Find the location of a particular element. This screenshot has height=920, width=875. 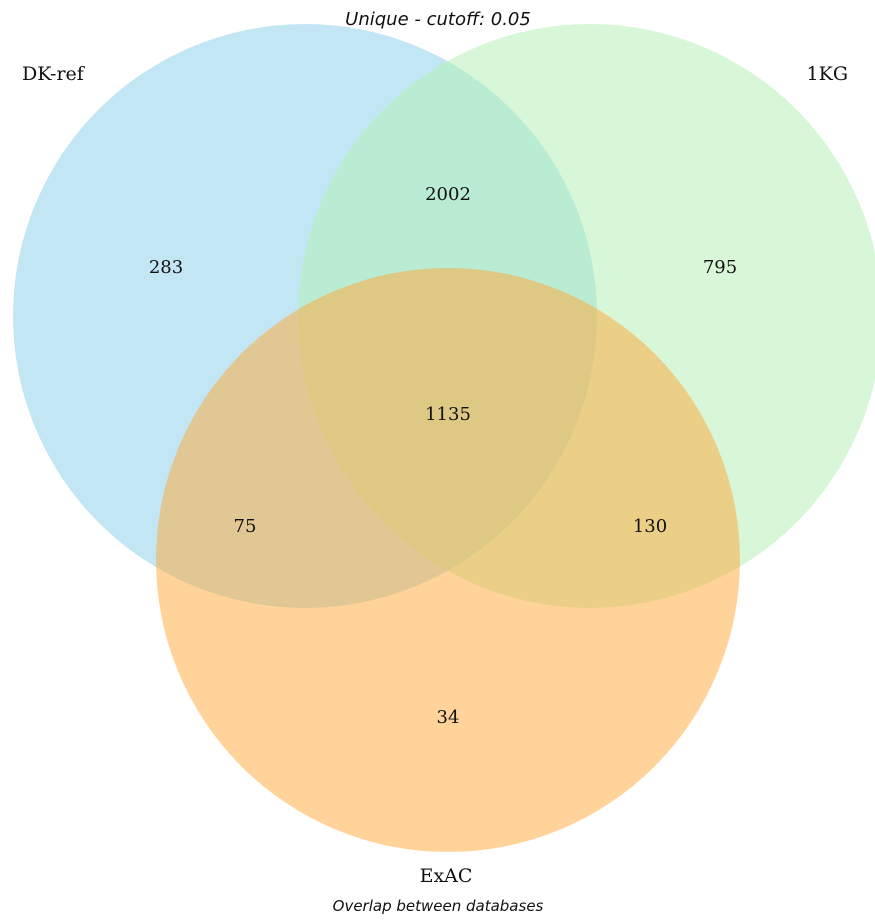

set-label-dk-ref: DK-ref is located at coordinates (54, 74).